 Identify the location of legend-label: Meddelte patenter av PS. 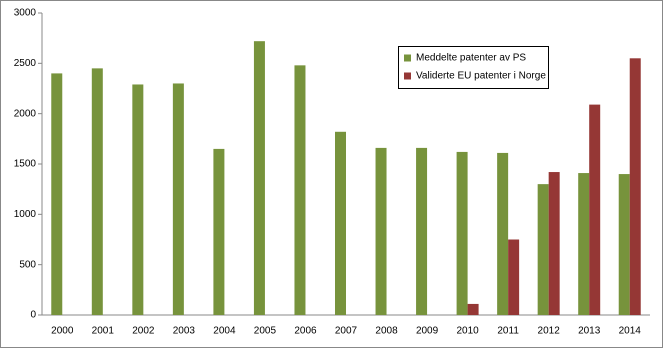
(471, 58).